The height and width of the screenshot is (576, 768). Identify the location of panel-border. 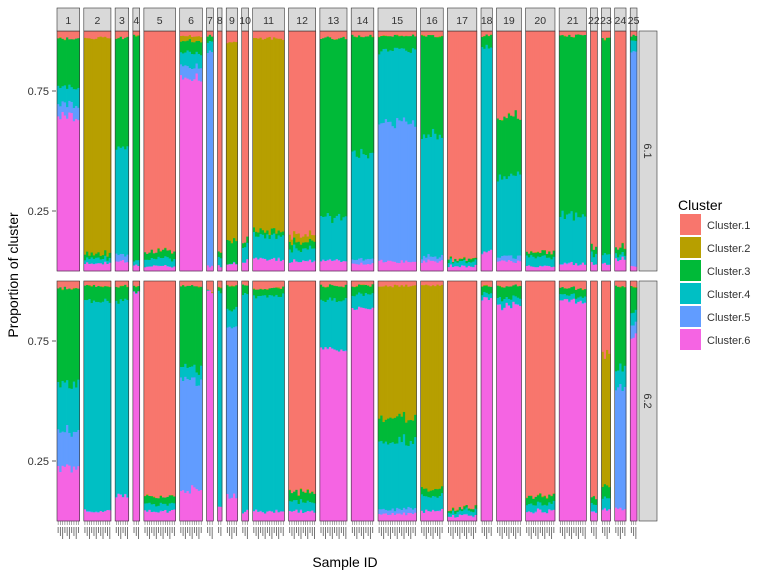
(121, 401).